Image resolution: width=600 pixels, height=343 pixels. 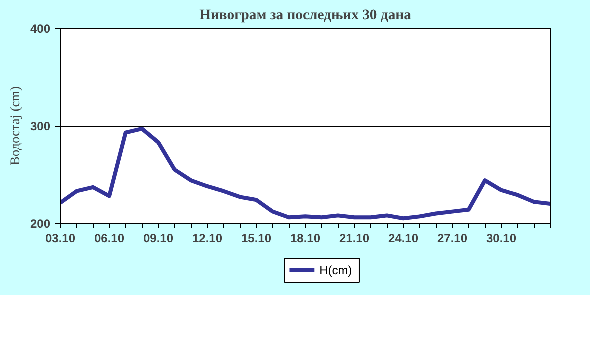 I want to click on x-tick-label: 15.10, so click(x=256, y=239).